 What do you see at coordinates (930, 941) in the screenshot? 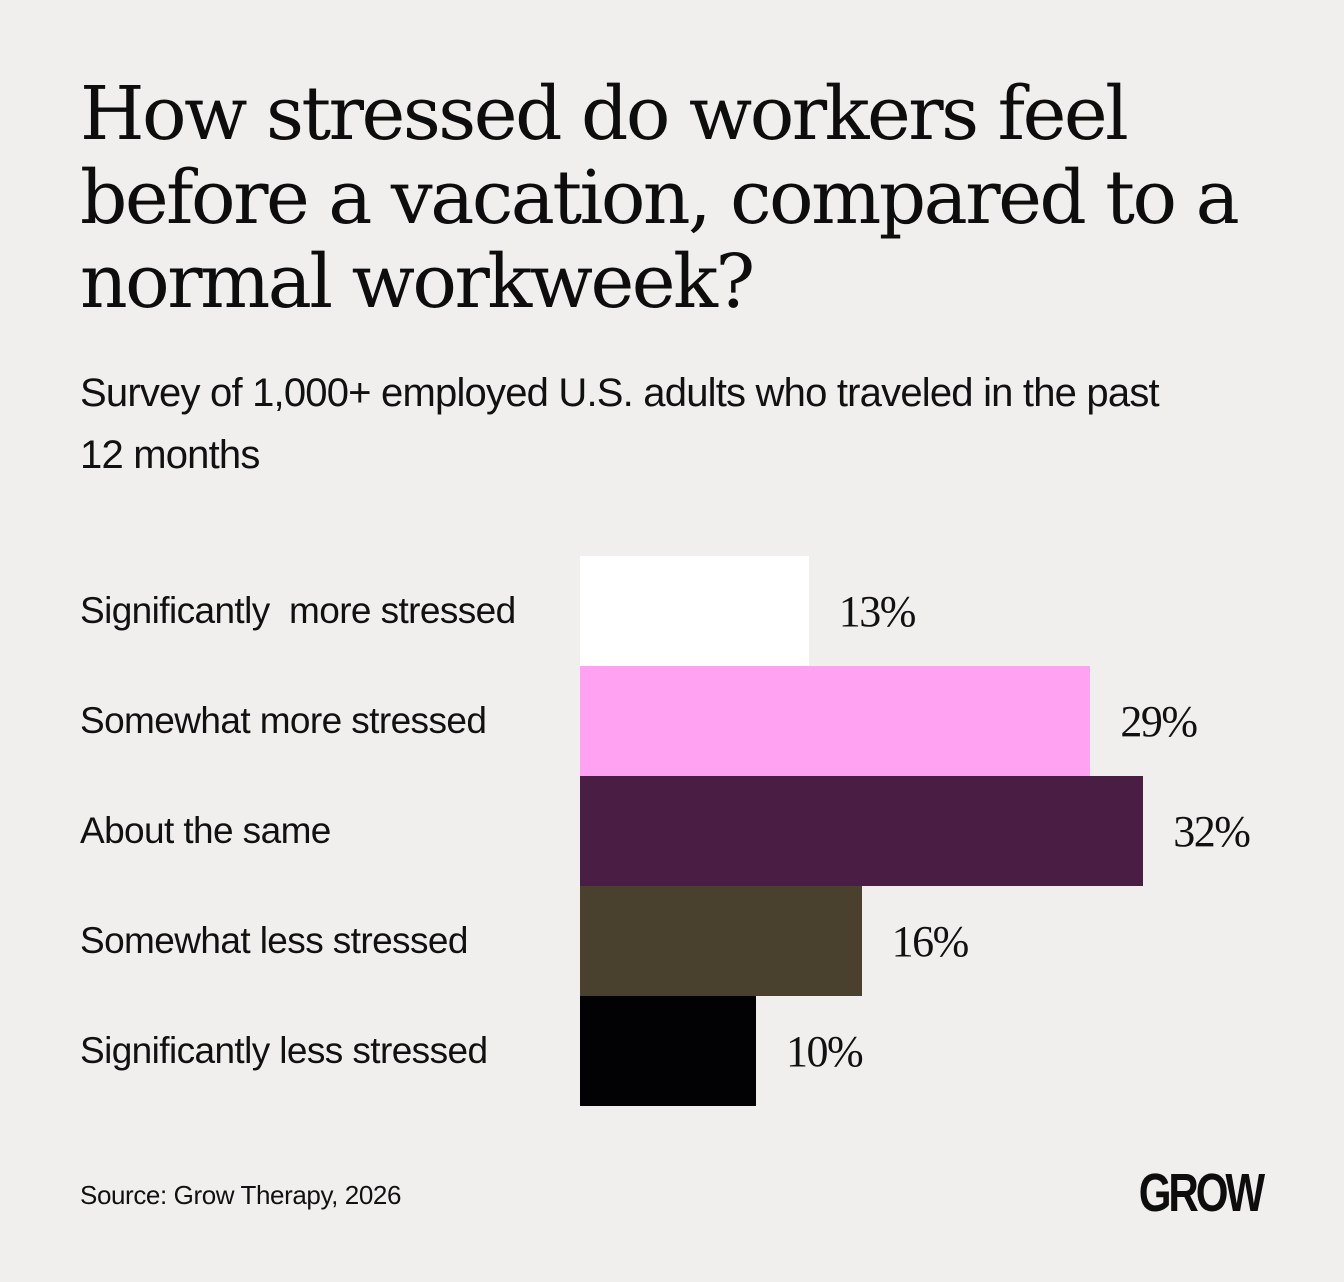
I see `value-label: 16%` at bounding box center [930, 941].